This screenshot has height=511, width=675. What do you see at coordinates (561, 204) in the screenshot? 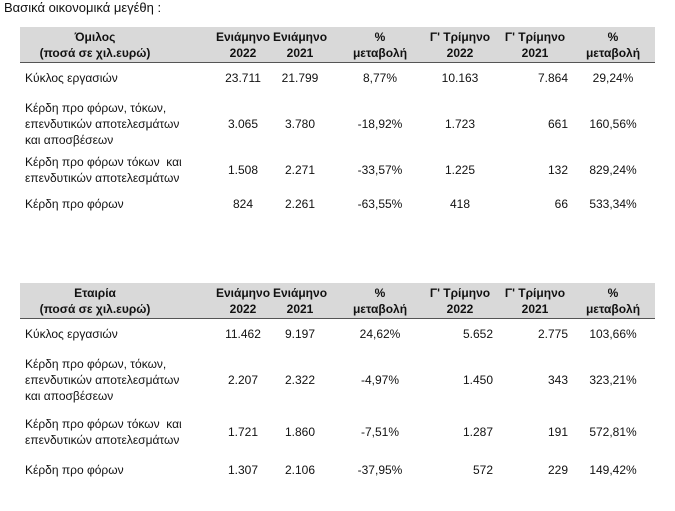
I see `cell-value: 66` at bounding box center [561, 204].